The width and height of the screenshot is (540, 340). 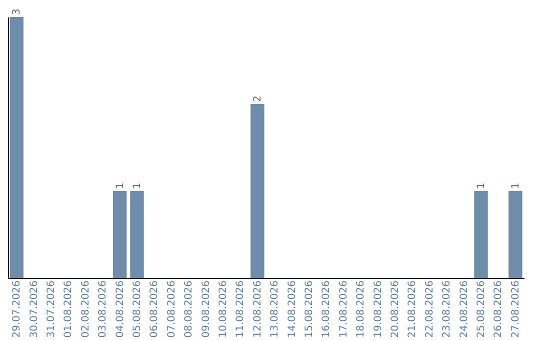 What do you see at coordinates (326, 309) in the screenshot?
I see `x-tick-label: 16.08.2026` at bounding box center [326, 309].